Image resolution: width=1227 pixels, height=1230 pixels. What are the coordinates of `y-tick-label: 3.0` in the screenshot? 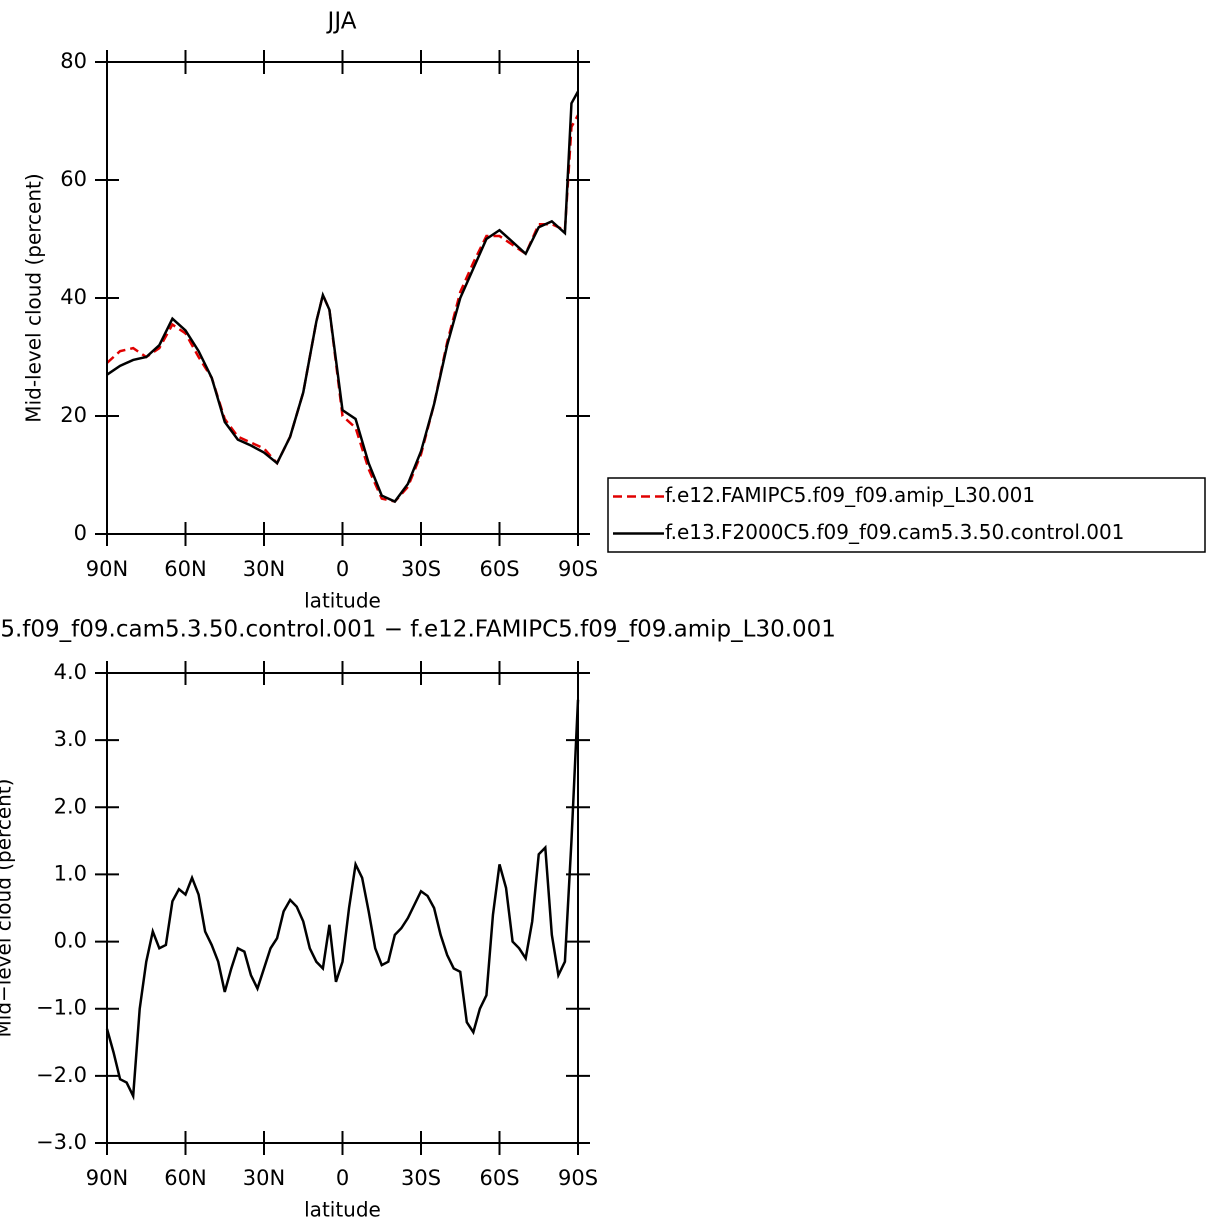 It's located at (70, 739).